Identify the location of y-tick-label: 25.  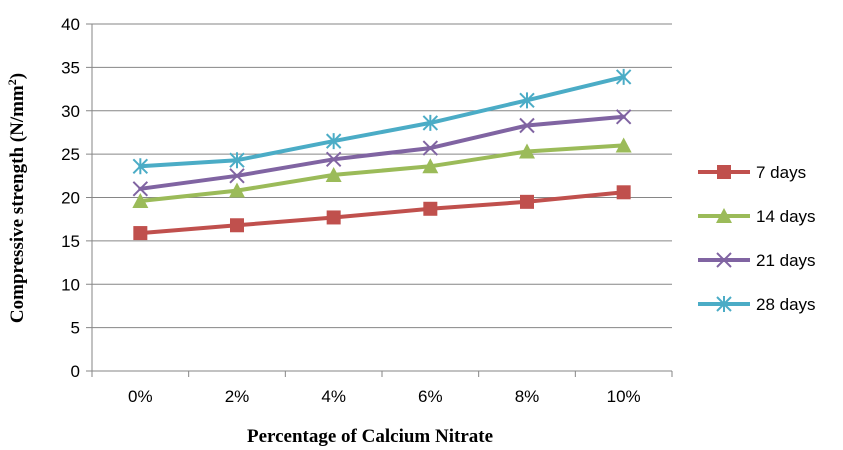
(70, 154).